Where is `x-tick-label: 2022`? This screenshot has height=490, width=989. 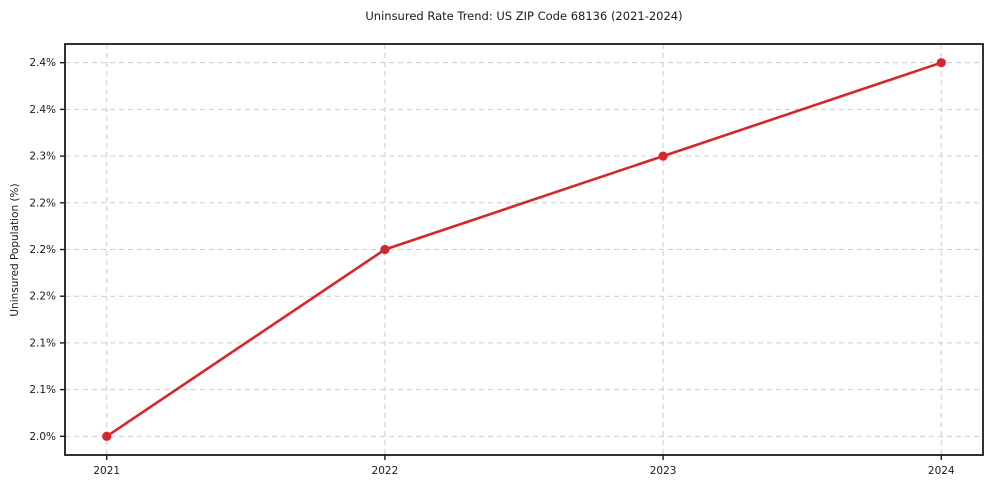 x-tick-label: 2022 is located at coordinates (385, 471).